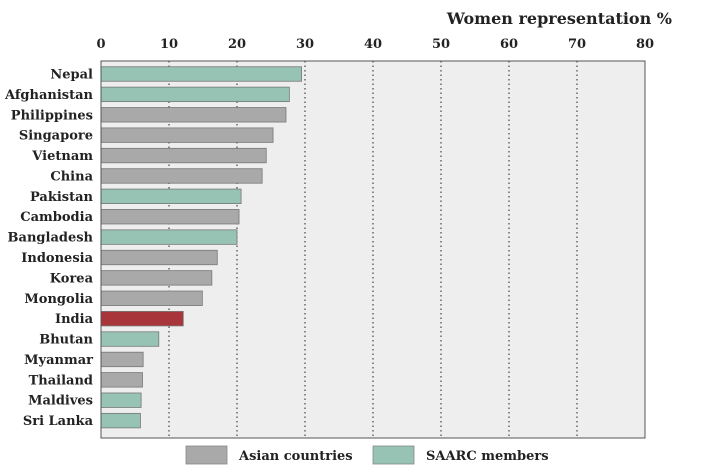 This screenshot has width=702, height=472. What do you see at coordinates (56, 136) in the screenshot?
I see `category-label: Singapore` at bounding box center [56, 136].